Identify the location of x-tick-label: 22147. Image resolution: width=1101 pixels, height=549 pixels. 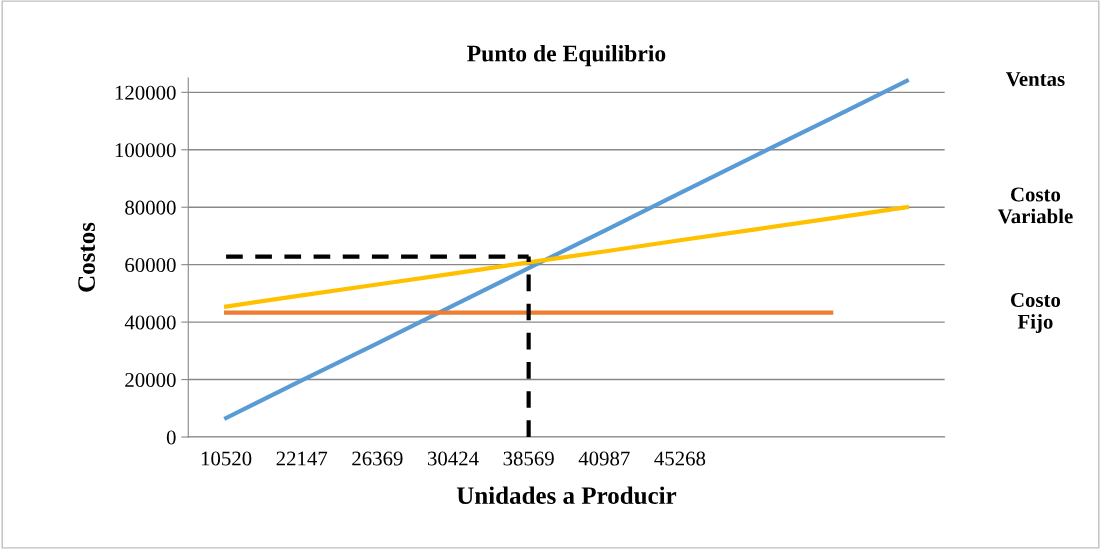
(302, 458).